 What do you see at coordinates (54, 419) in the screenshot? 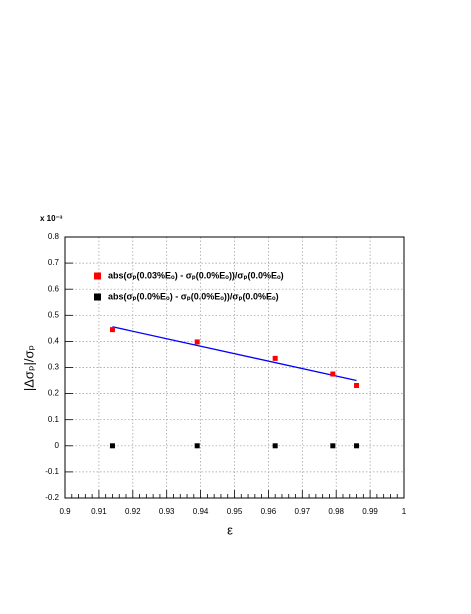
I see `y-tick-label: 0.1` at bounding box center [54, 419].